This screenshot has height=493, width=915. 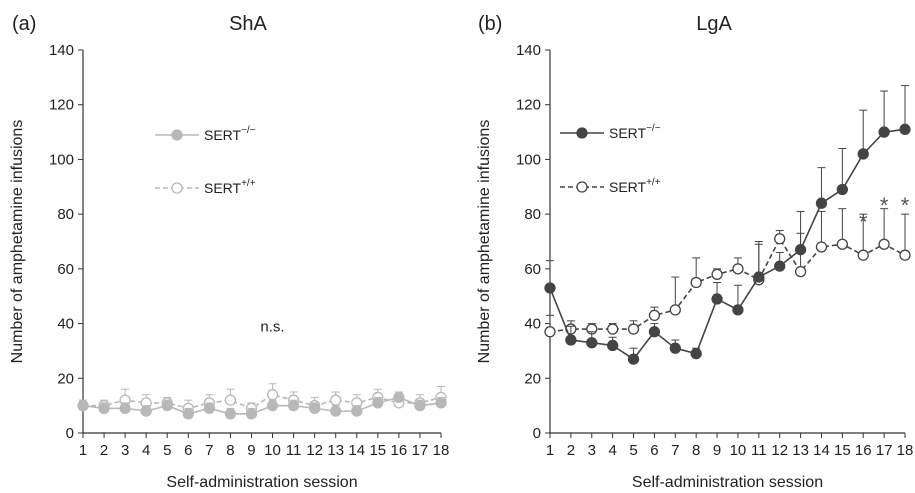 What do you see at coordinates (356, 450) in the screenshot?
I see `x-tick-label: 14` at bounding box center [356, 450].